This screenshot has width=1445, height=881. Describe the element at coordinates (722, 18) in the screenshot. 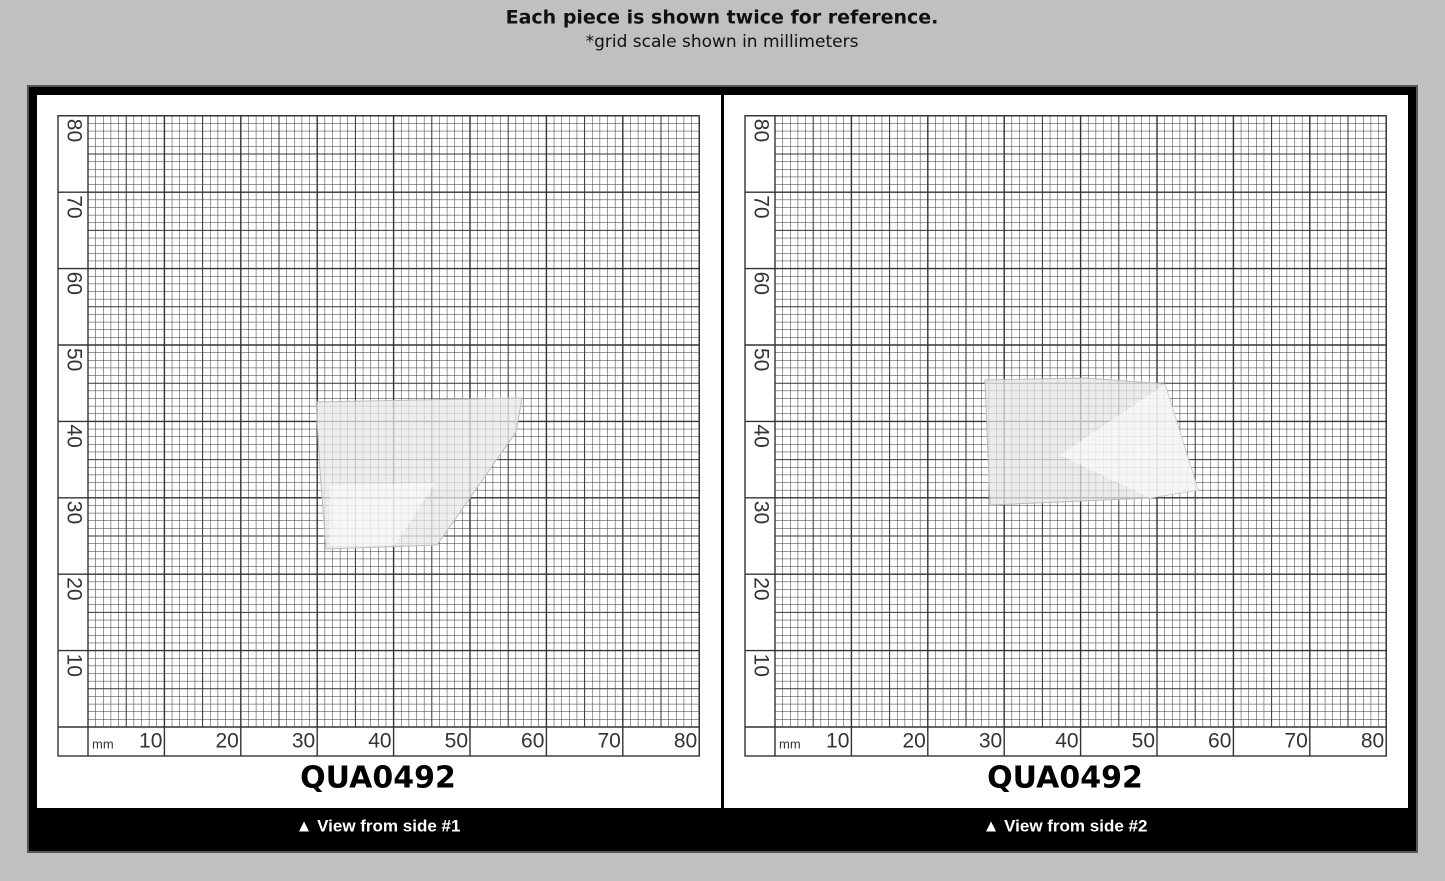

I see `title: Each piece is shown twice for reference.` at that location.